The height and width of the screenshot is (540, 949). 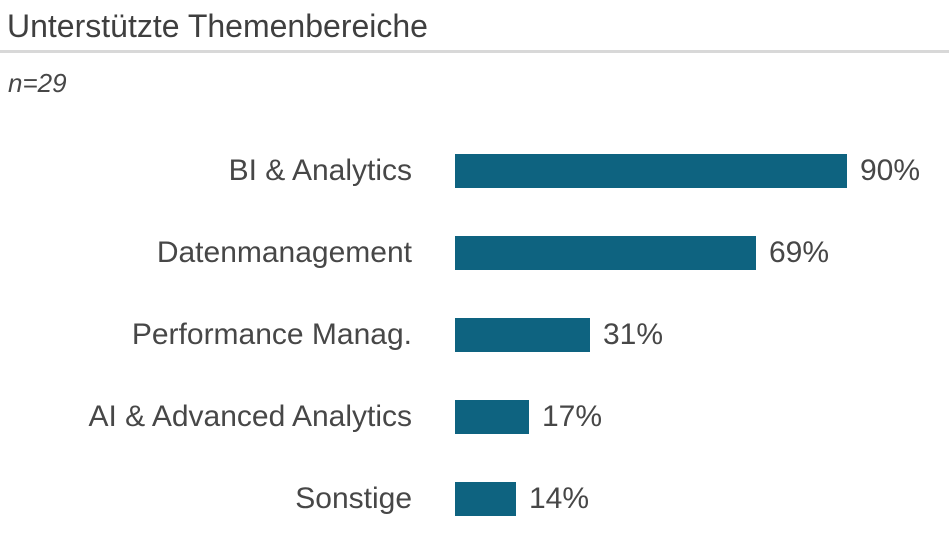 I want to click on sample-size-label: n=29, so click(x=37, y=82).